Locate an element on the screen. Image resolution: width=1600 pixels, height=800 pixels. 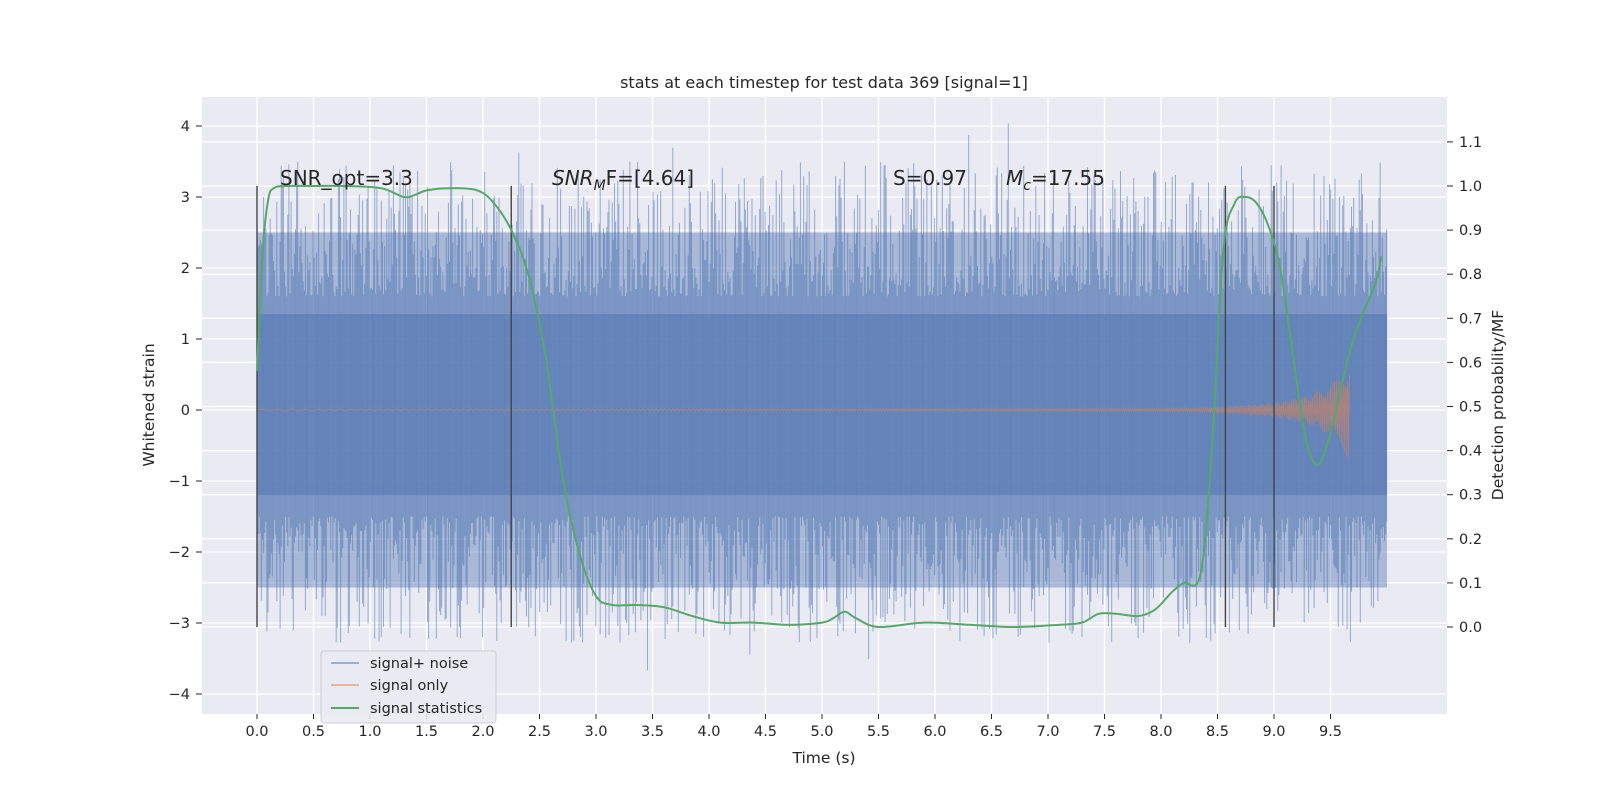
right-y-tick-label: 0.7 is located at coordinates (1470, 319).